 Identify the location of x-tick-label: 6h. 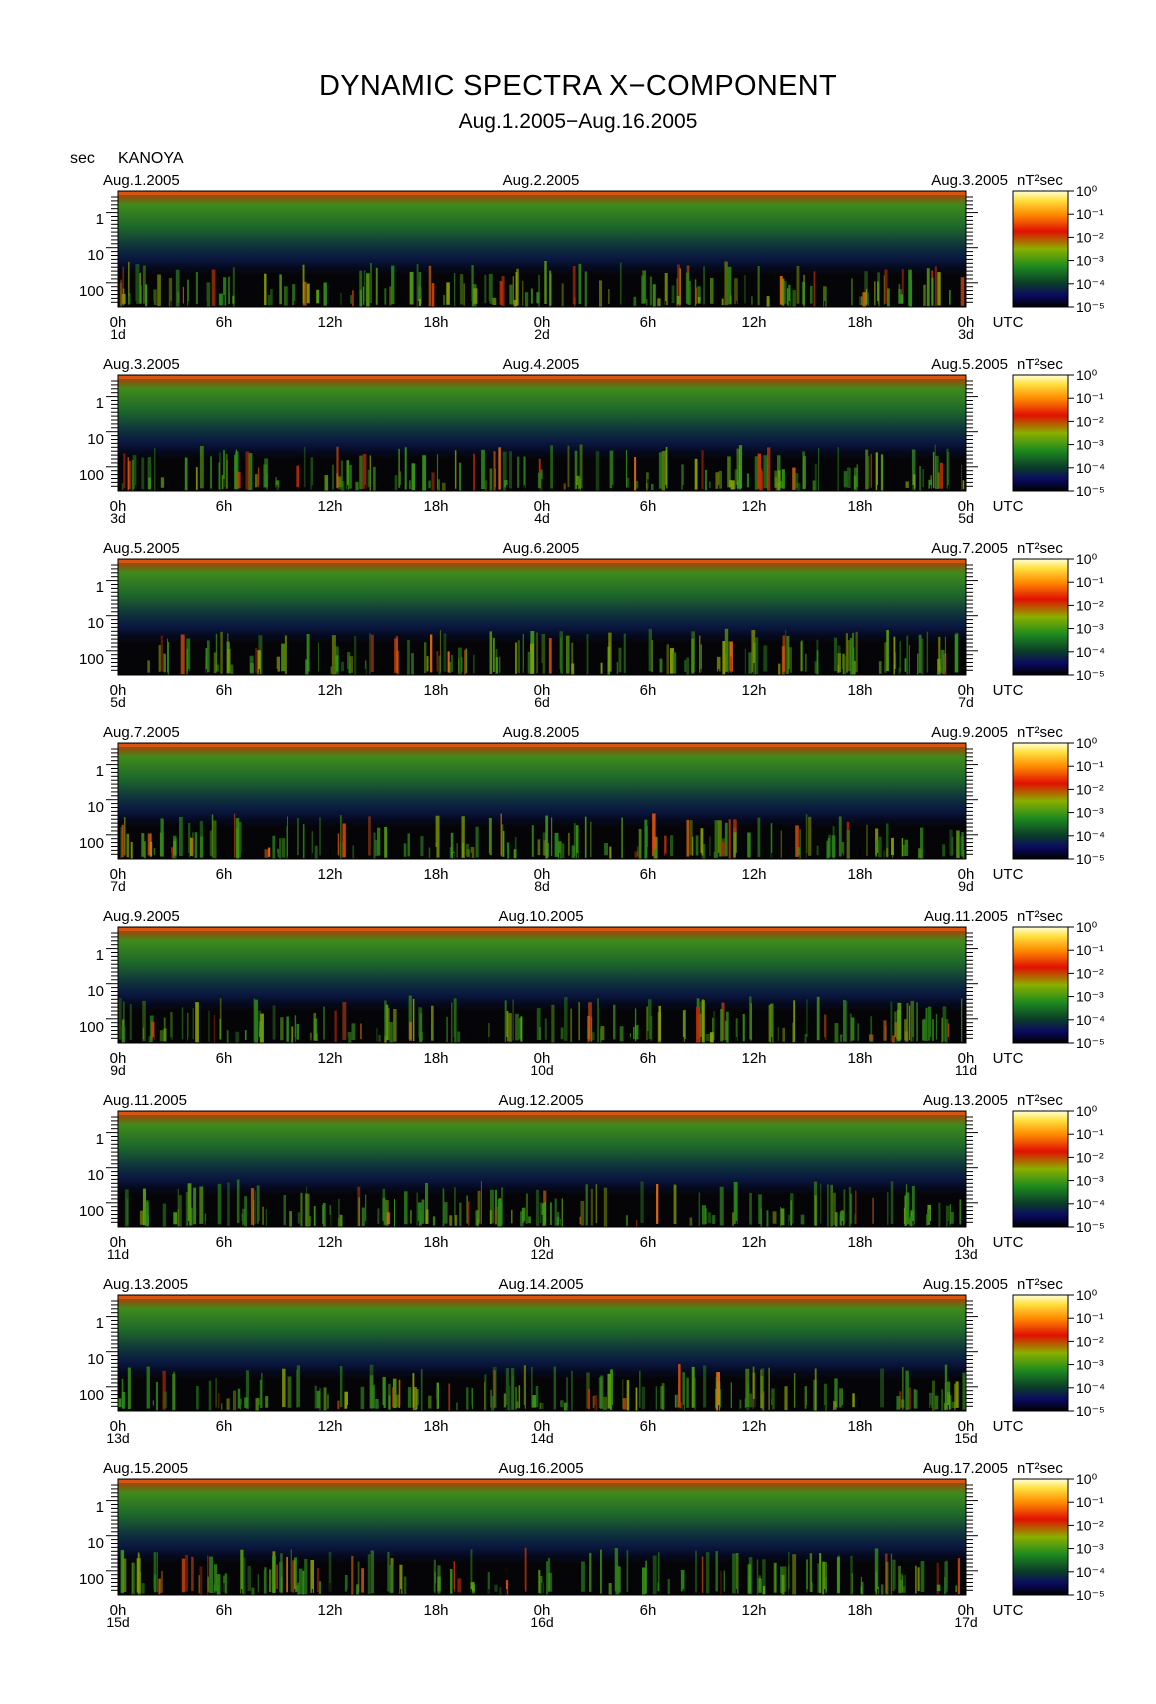
(648, 690).